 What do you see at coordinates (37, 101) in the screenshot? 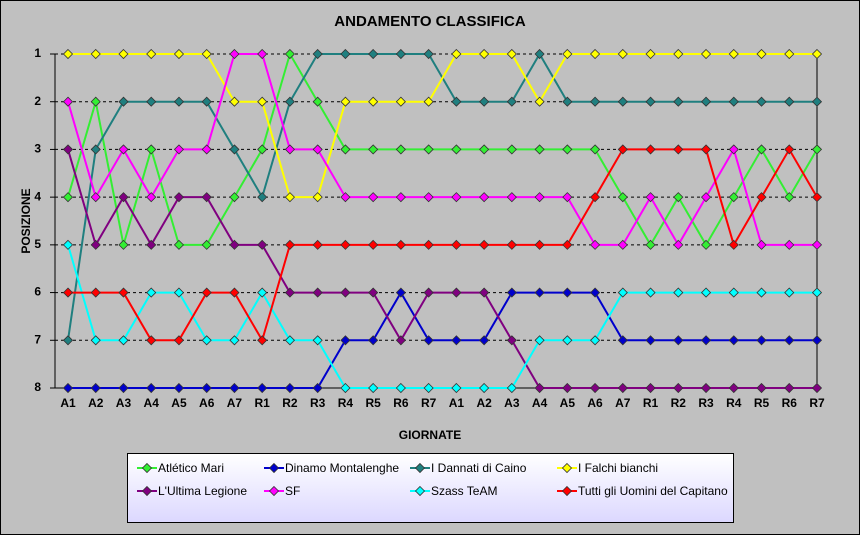
I see `y-tick-label: 2` at bounding box center [37, 101].